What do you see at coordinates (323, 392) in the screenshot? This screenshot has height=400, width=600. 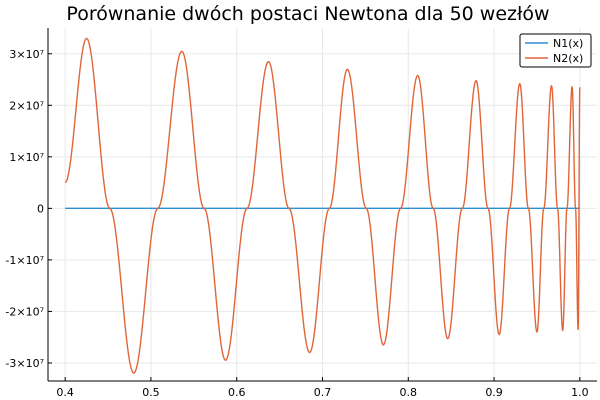 I see `x-tick-label: 0.7` at bounding box center [323, 392].